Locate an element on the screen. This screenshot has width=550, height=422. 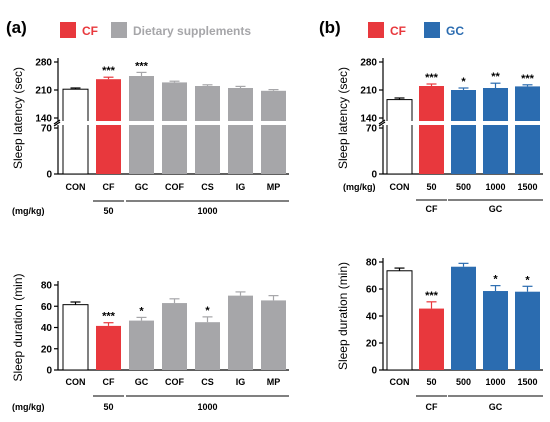
y-tick-label: 70 is located at coordinates (47, 129).